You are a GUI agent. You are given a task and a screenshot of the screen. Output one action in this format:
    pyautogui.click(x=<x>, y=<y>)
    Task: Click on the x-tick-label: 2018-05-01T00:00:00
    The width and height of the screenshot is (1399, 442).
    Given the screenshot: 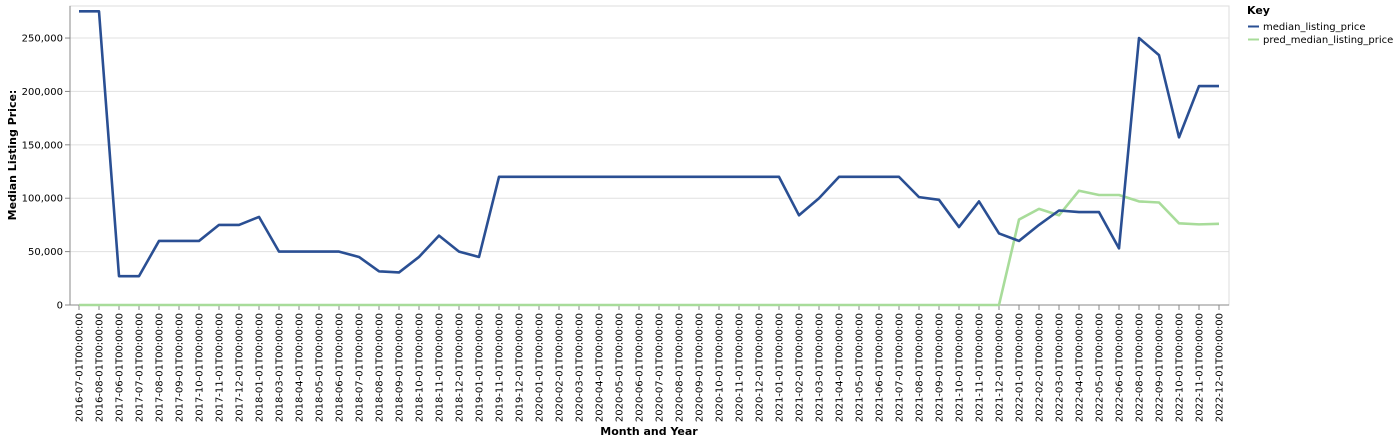 What is the action you would take?
    pyautogui.click(x=320, y=367)
    